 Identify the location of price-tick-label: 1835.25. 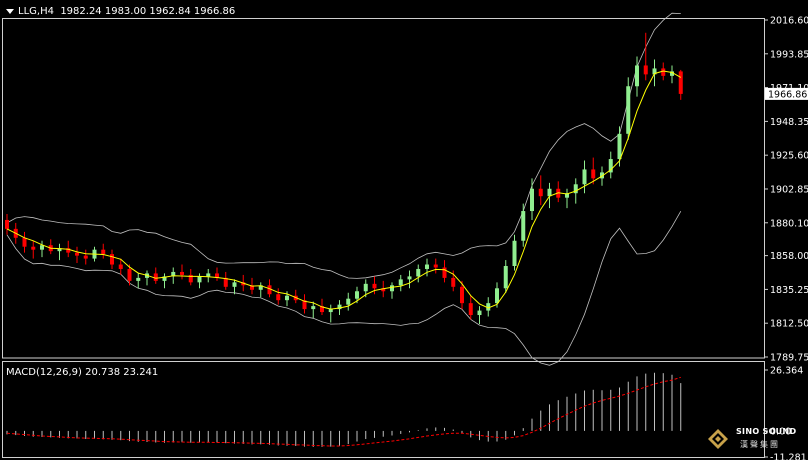
(789, 290).